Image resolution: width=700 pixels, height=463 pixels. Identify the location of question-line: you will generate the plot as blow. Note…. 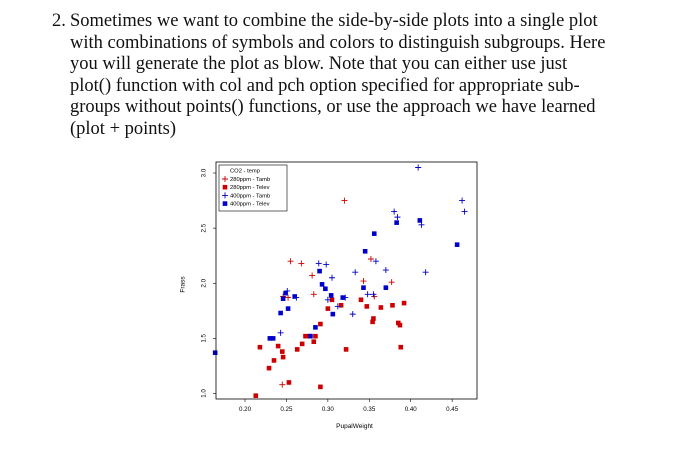
(319, 64).